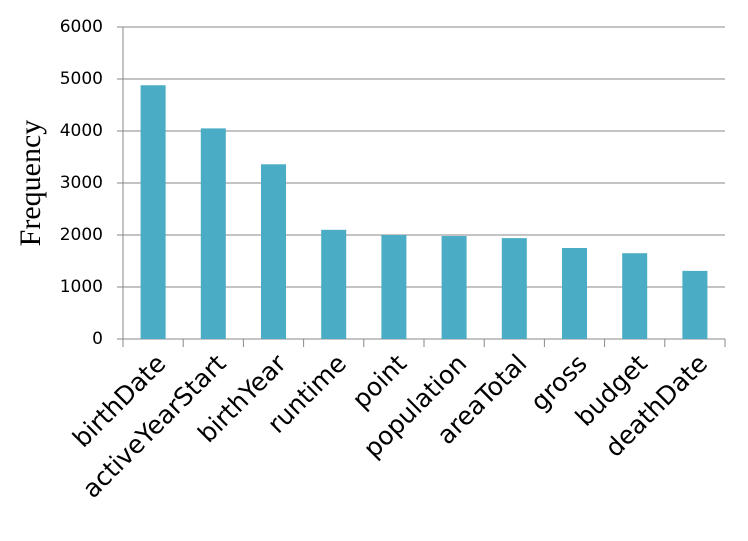  What do you see at coordinates (81, 235) in the screenshot?
I see `y-tick-label: 2000` at bounding box center [81, 235].